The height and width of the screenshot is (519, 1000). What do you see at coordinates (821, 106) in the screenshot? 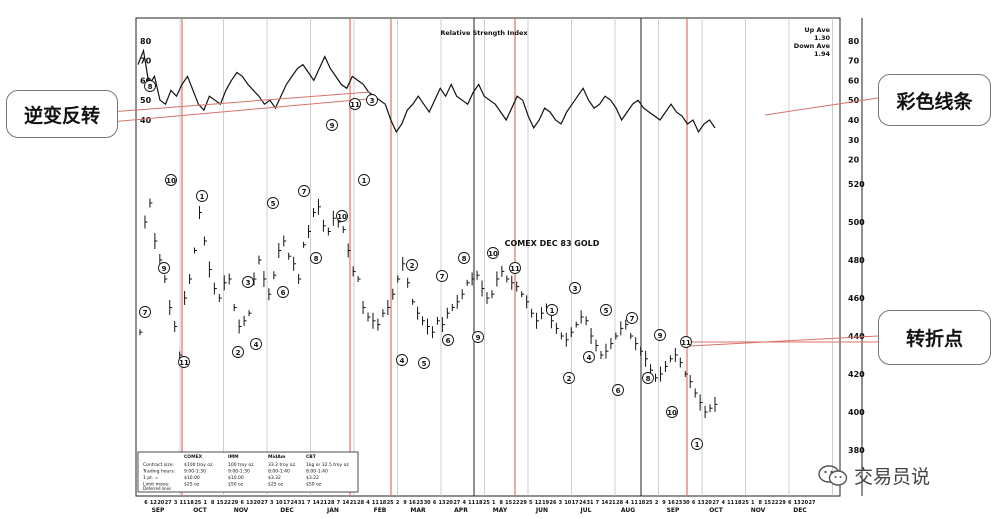
I see `rsi-trendline-callout` at bounding box center [821, 106].